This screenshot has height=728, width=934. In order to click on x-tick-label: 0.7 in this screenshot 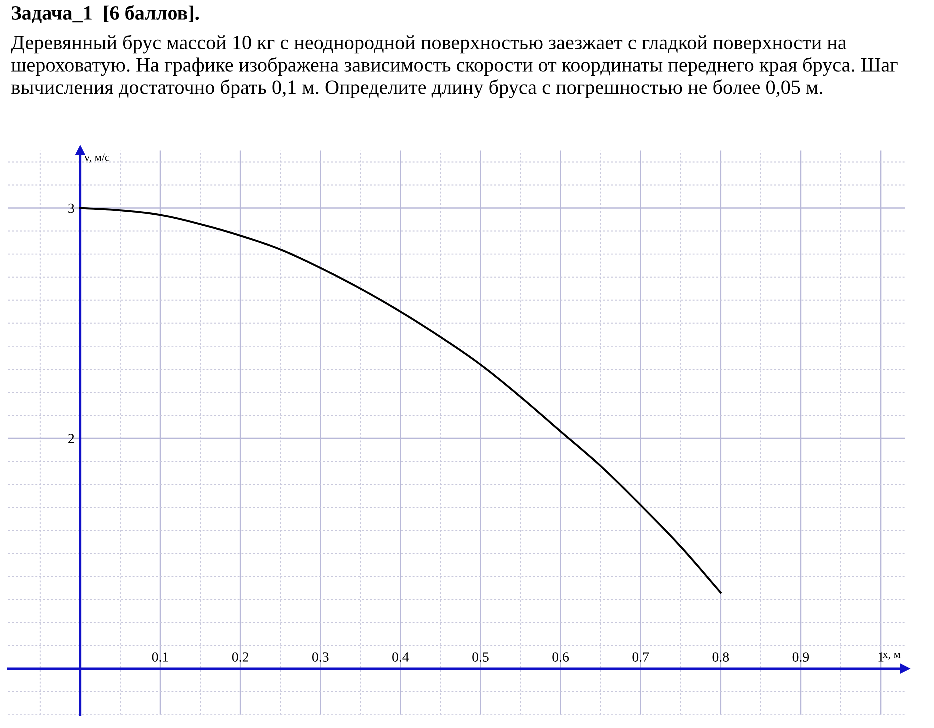, I will do `click(641, 657)`.